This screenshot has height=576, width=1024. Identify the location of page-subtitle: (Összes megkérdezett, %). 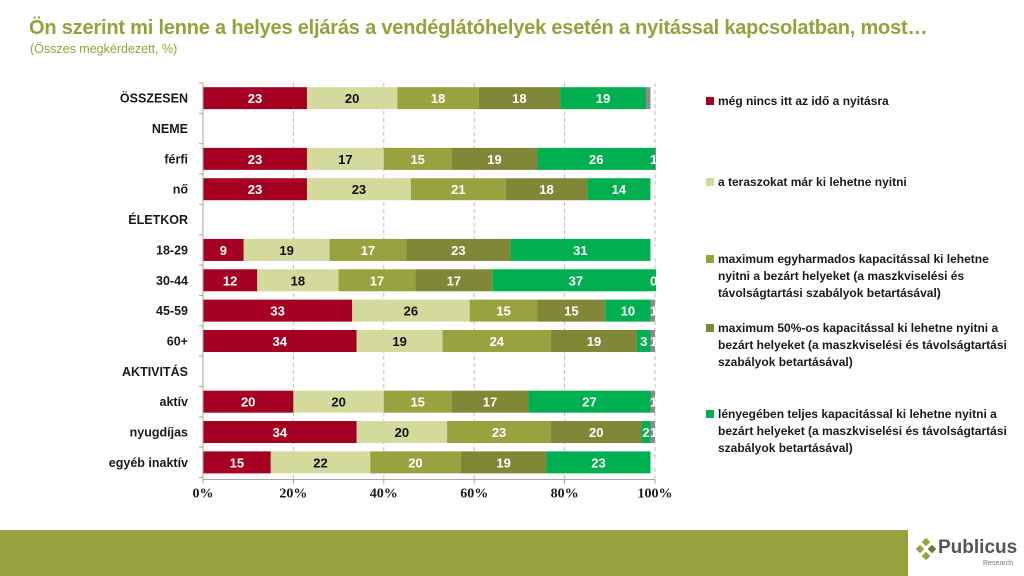
(104, 49).